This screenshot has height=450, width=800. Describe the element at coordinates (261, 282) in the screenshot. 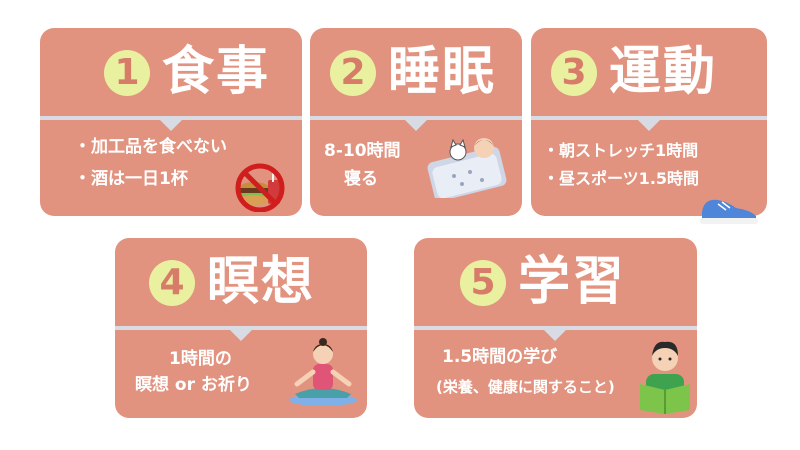

I see `card-title: 瞑想` at that location.